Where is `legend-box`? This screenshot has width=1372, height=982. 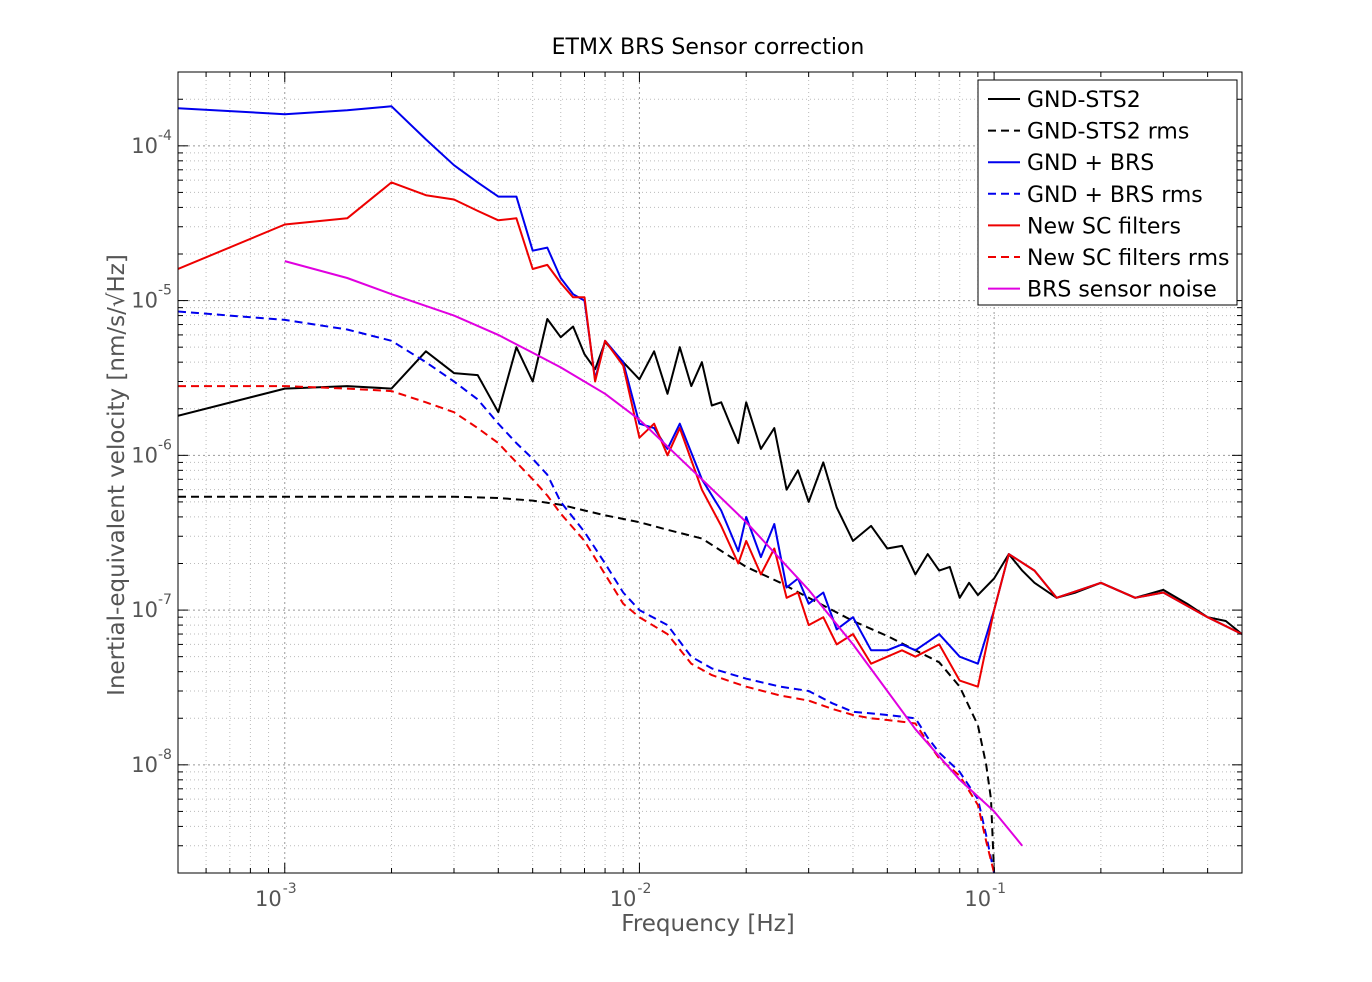
legend-box is located at coordinates (1107, 192).